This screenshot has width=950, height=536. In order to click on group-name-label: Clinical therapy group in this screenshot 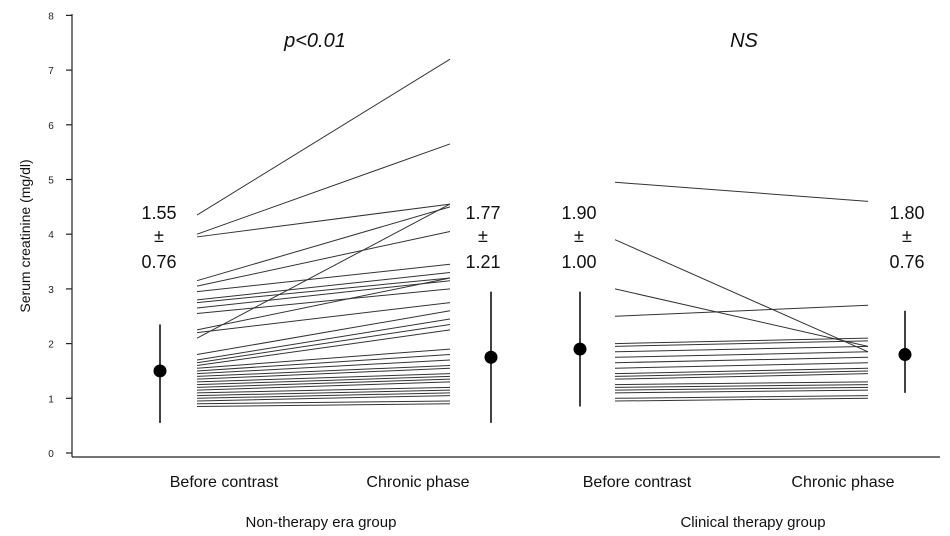, I will do `click(752, 522)`.